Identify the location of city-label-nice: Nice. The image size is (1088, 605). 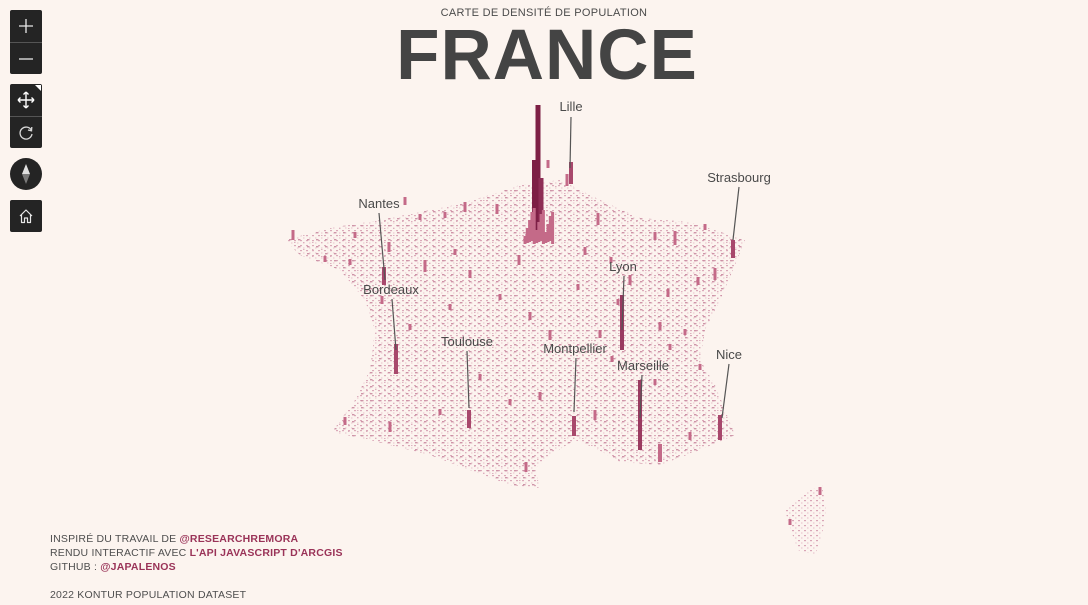
(729, 354).